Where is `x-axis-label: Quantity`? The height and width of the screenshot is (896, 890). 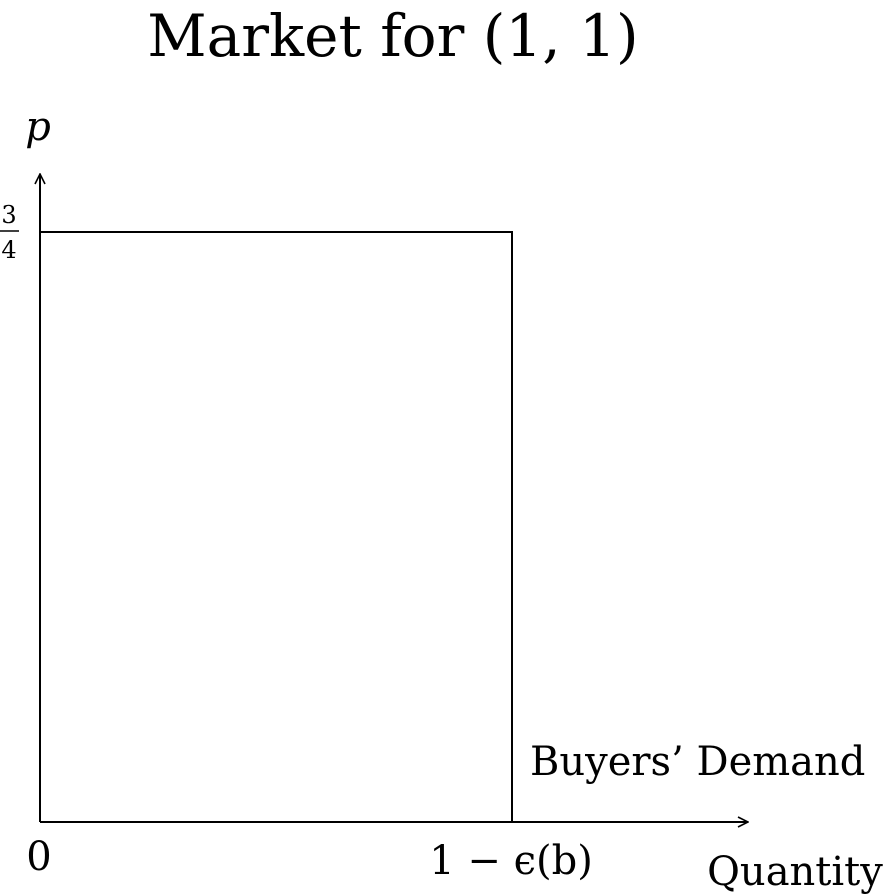 x-axis-label: Quantity is located at coordinates (795, 872).